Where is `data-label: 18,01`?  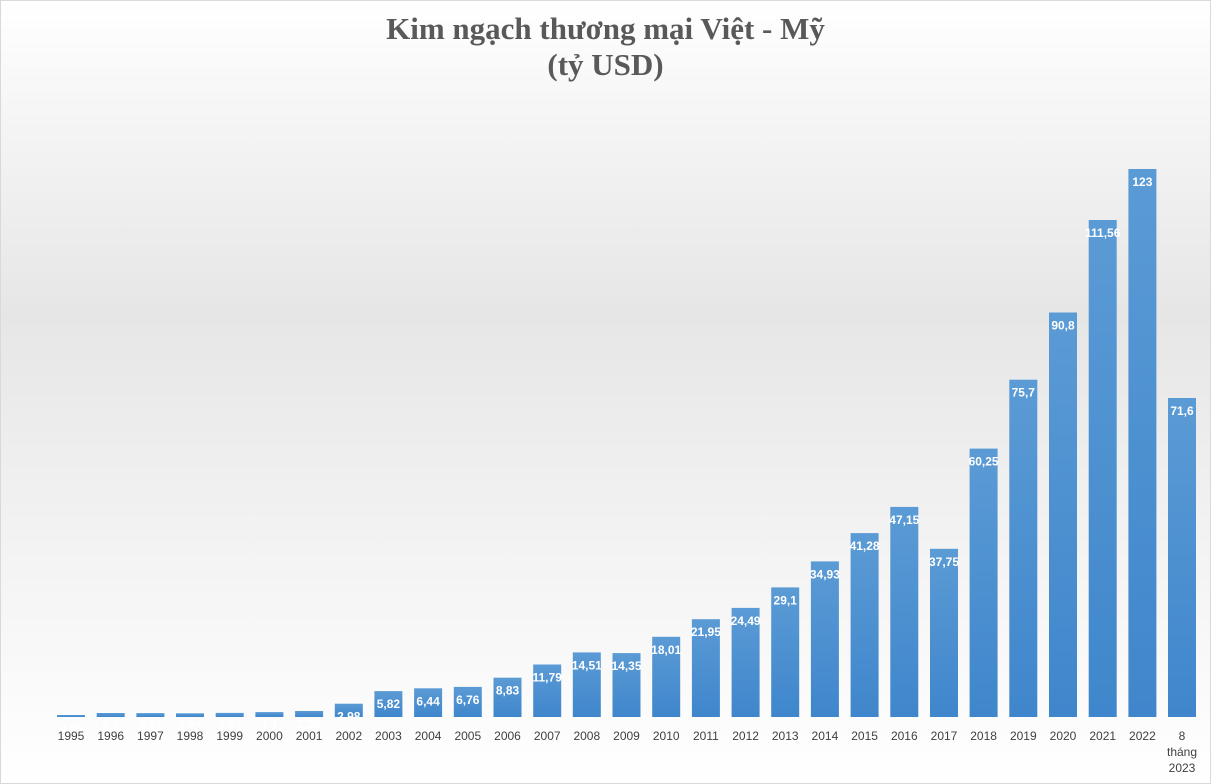
data-label: 18,01 is located at coordinates (666, 650).